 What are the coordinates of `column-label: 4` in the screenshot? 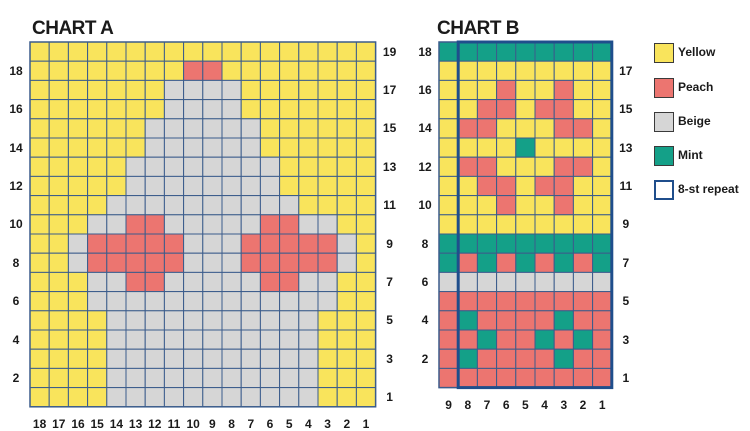 It's located at (544, 404).